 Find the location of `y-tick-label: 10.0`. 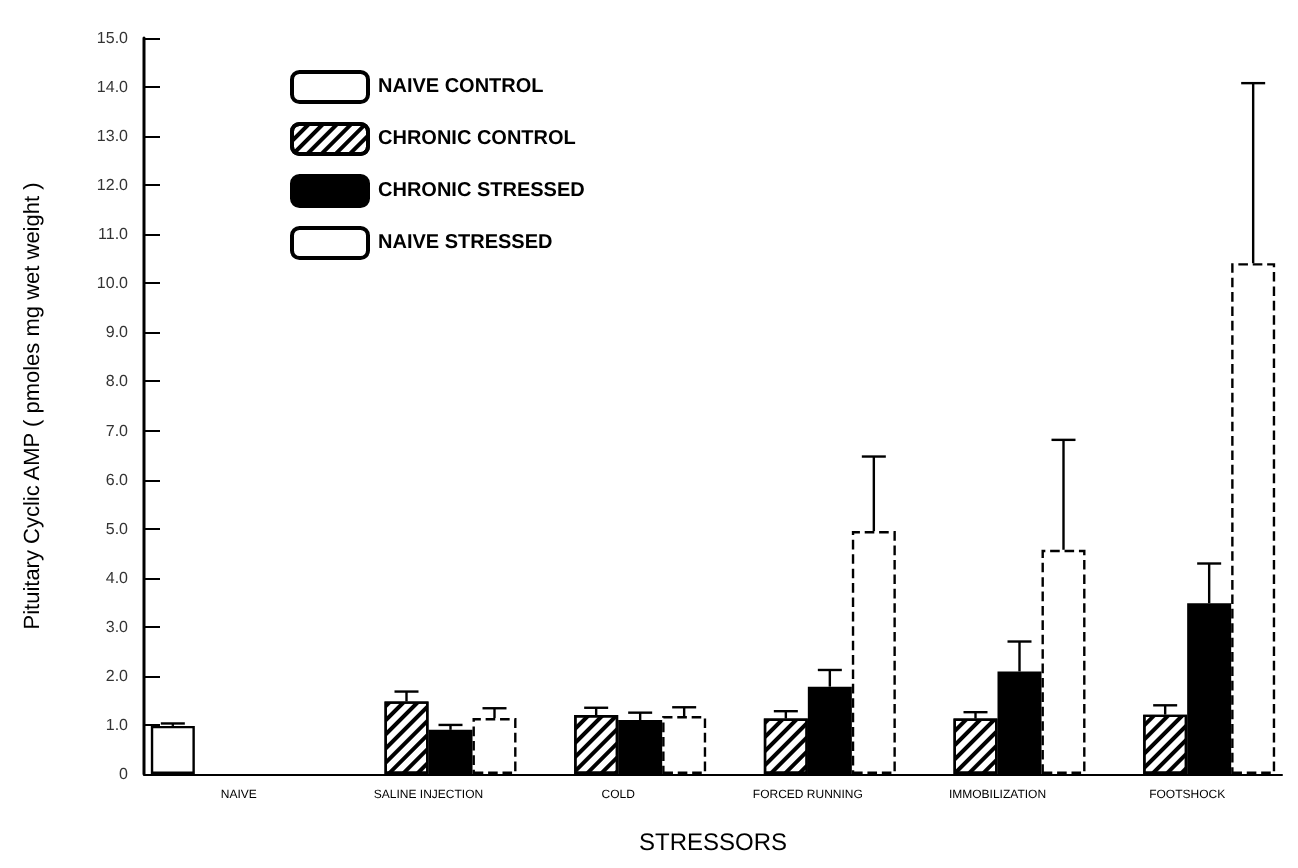

y-tick-label: 10.0 is located at coordinates (113, 283).